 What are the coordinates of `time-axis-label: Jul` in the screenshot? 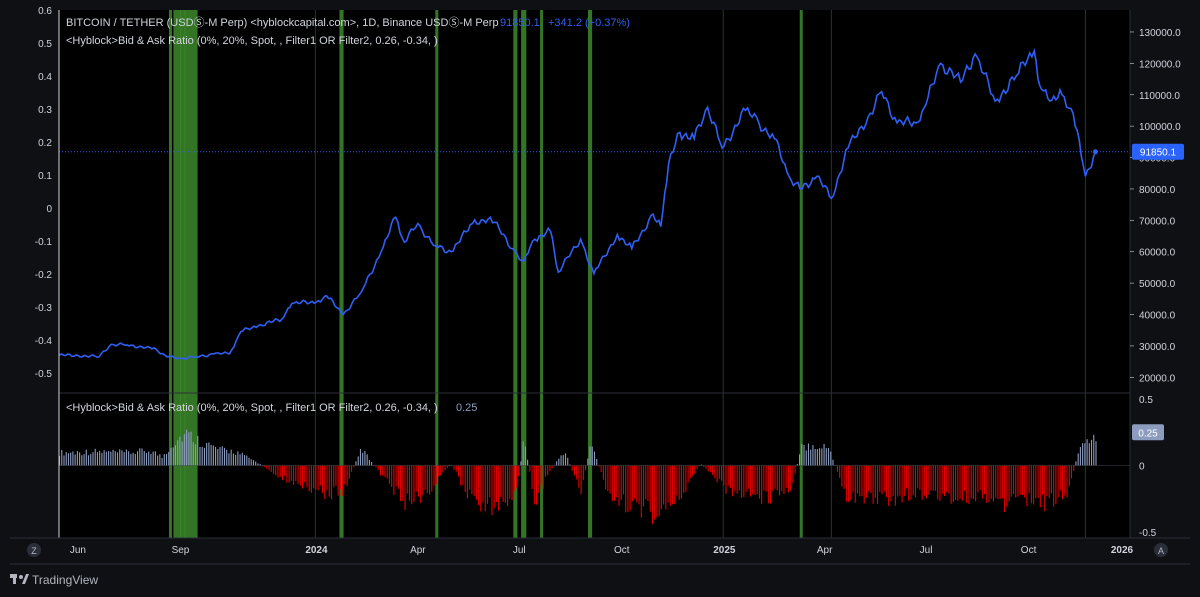 It's located at (519, 550).